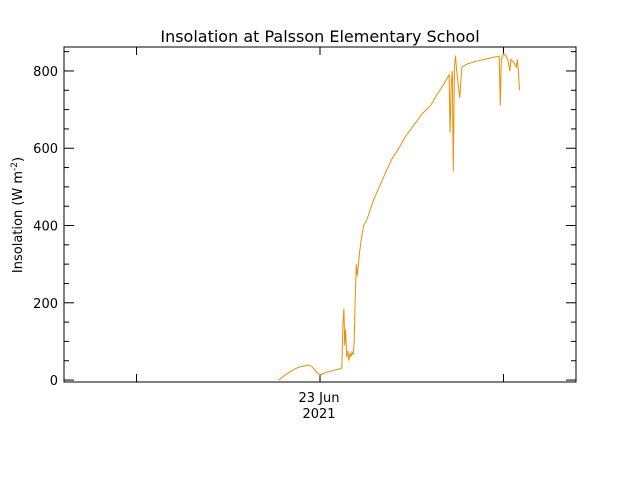 The height and width of the screenshot is (480, 640). I want to click on y-axis-label-text: Insolation (W m, so click(18, 222).